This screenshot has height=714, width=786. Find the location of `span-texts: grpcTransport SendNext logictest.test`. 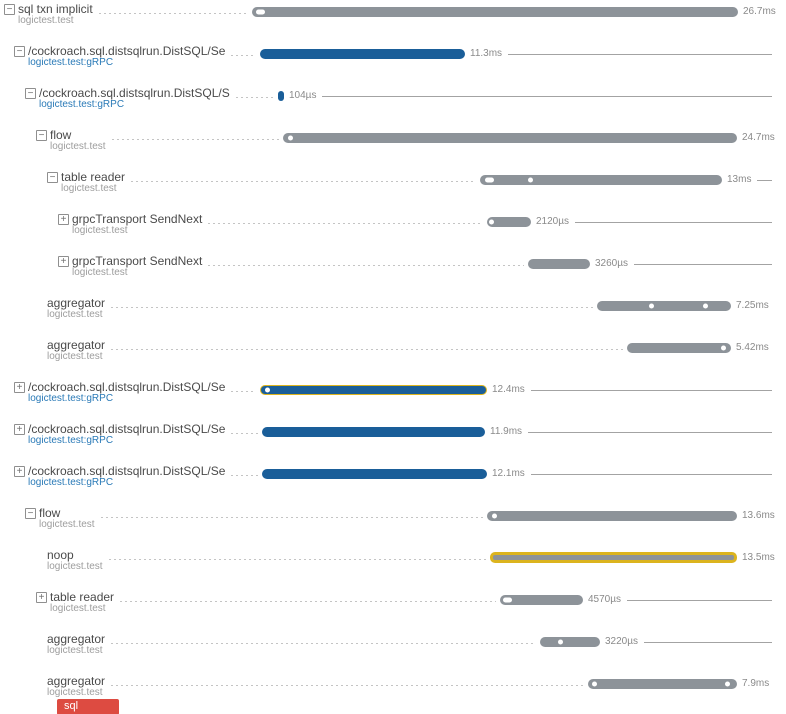

span-texts: grpcTransport SendNext logictest.test is located at coordinates (137, 266).